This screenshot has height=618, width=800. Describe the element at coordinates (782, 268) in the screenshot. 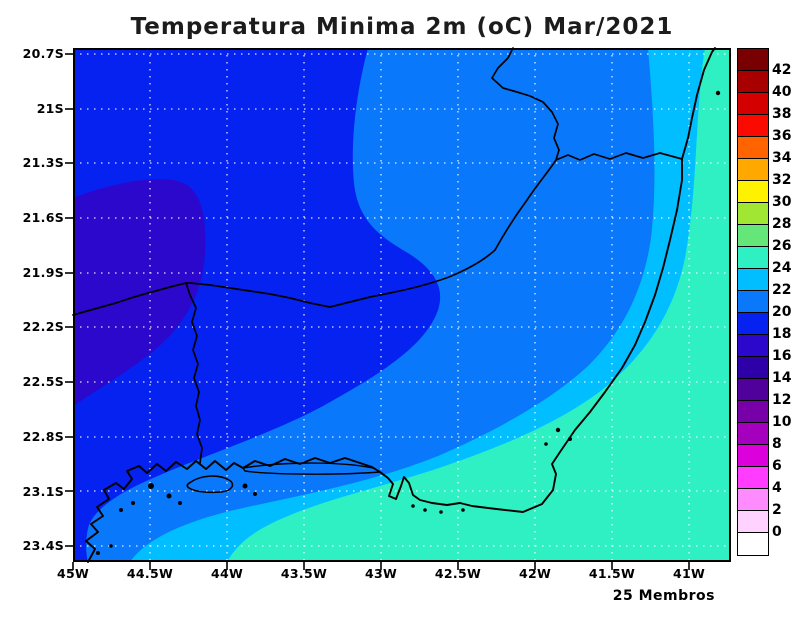

I see `colorbar-value-label: 24` at that location.